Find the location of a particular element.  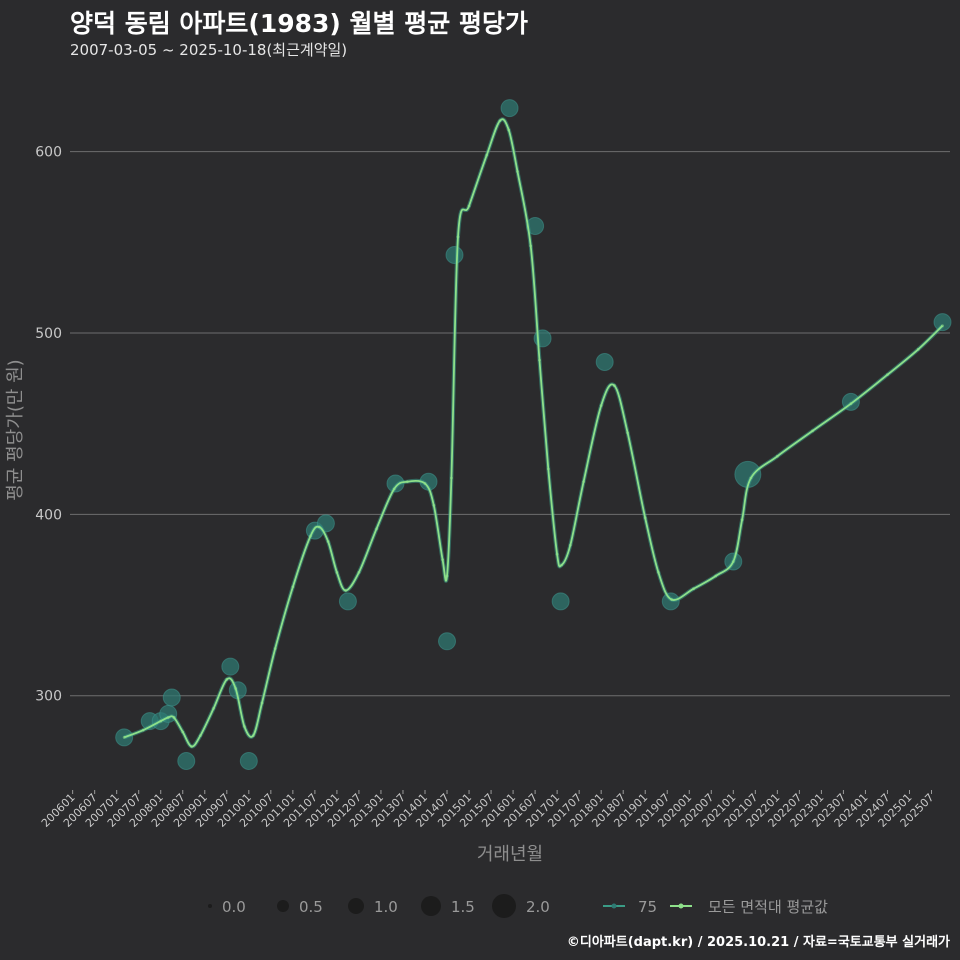

legend-size-label: 1.0 is located at coordinates (386, 907).